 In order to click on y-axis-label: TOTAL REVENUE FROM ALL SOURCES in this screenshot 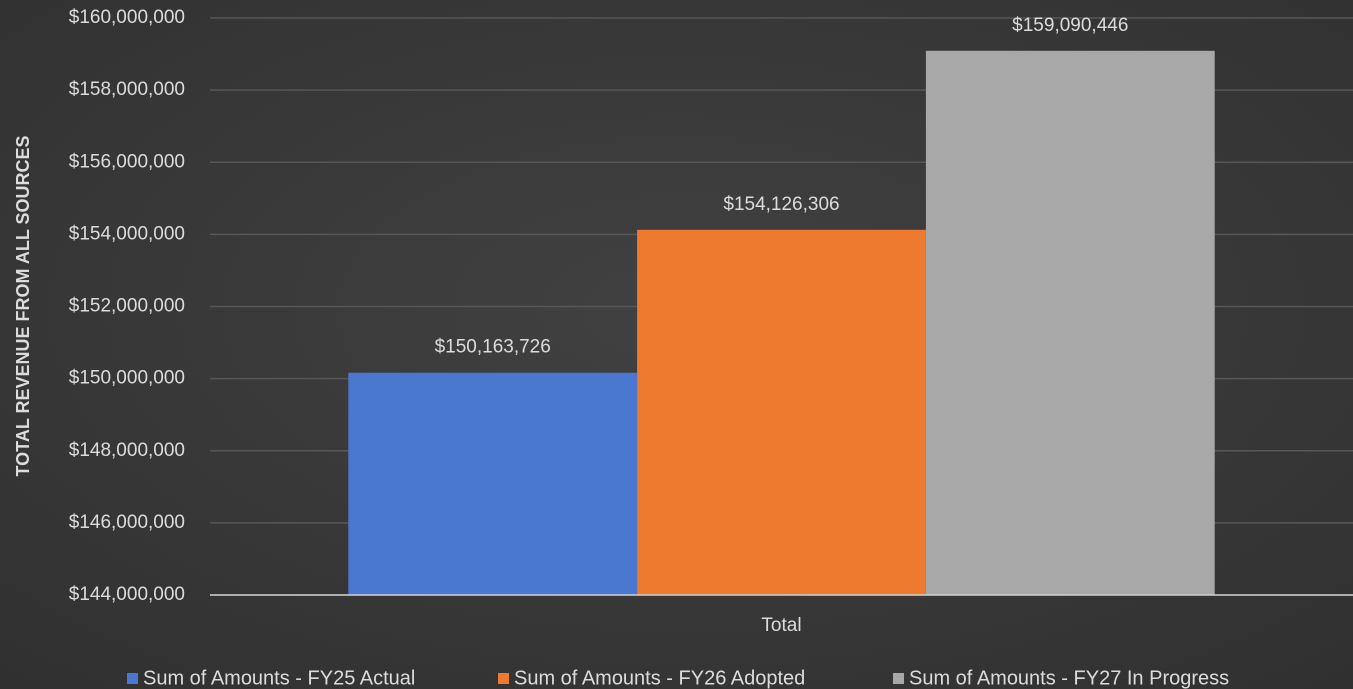, I will do `click(23, 305)`.